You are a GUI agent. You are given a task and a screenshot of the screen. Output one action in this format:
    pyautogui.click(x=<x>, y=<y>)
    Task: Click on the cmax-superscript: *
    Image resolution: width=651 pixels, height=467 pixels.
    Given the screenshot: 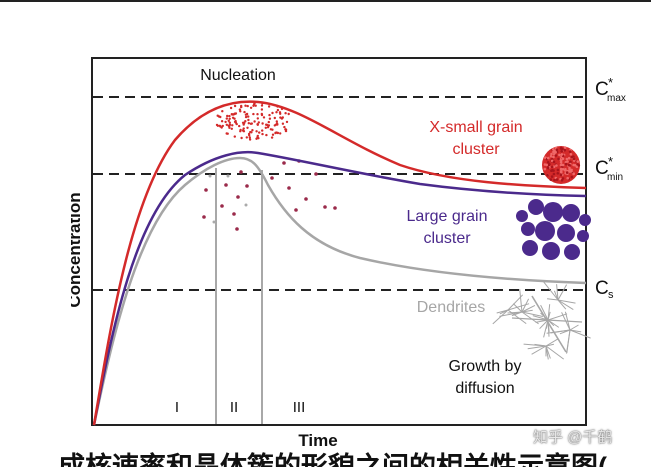 What is the action you would take?
    pyautogui.click(x=611, y=82)
    